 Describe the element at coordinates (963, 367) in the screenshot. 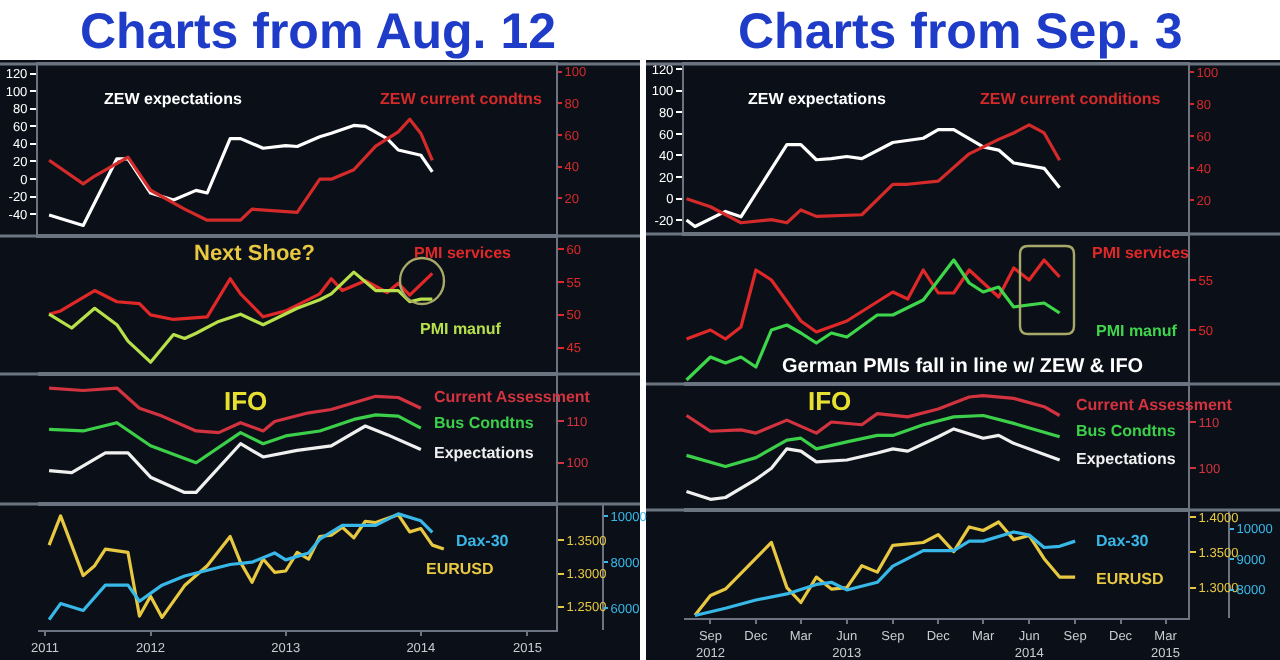

I see `annotation: German PMIs fall in line w/ ZEW & IFO` at that location.